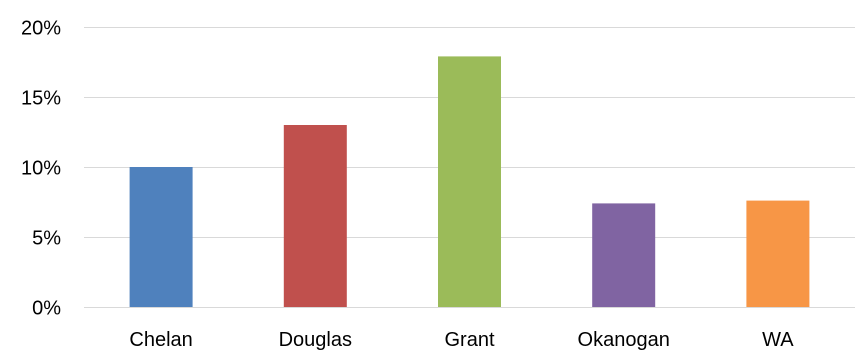  Describe the element at coordinates (41, 29) in the screenshot. I see `y-tick-label: 20%` at that location.